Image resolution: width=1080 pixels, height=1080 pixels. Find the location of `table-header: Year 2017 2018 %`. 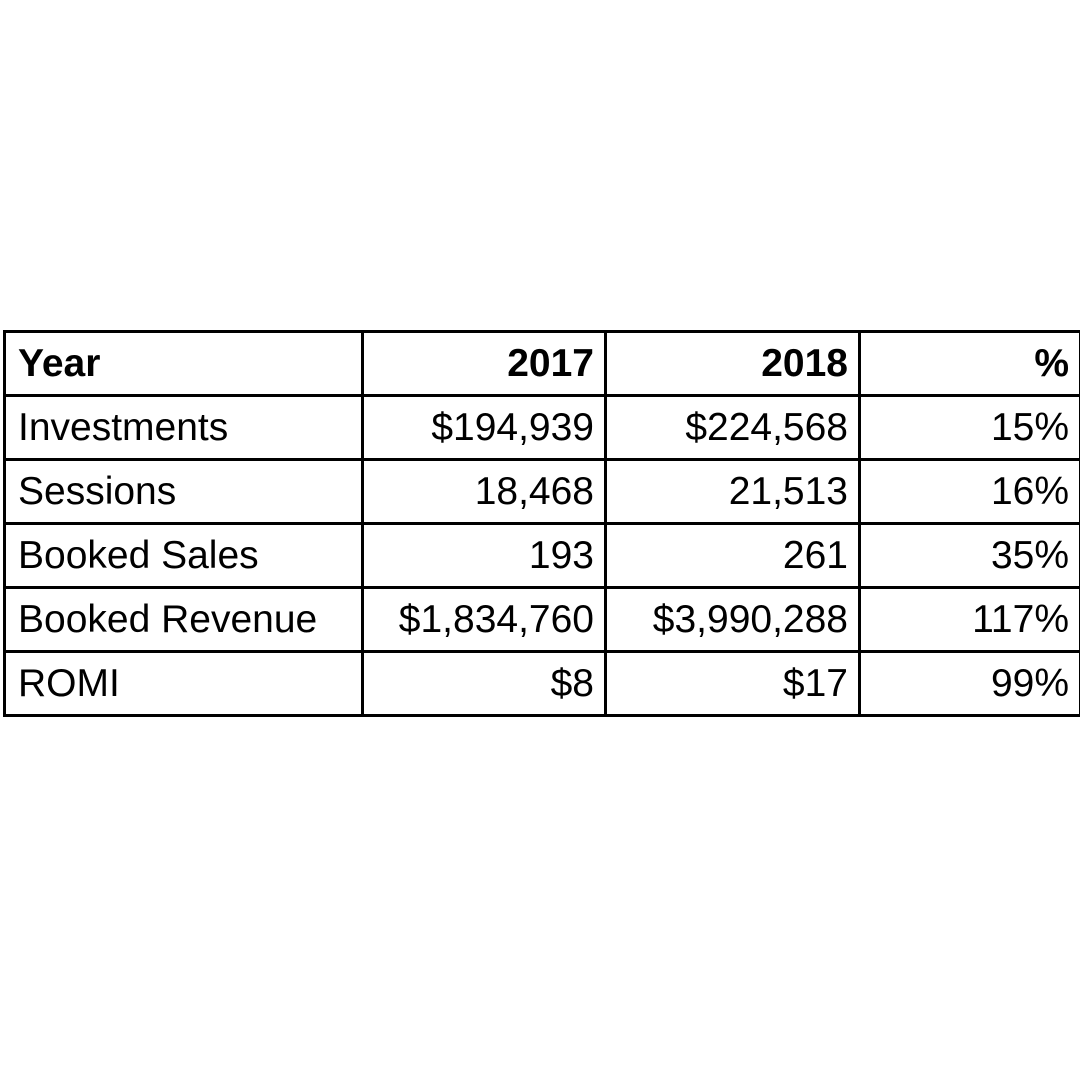

table-header: Year 2017 2018 % is located at coordinates (541, 363).